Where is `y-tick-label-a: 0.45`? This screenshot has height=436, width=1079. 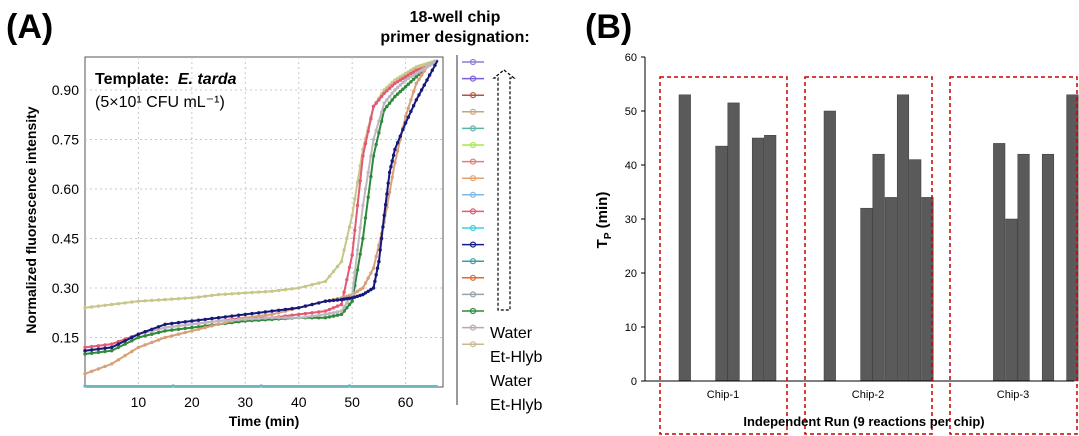
y-tick-label-a: 0.45 is located at coordinates (65, 239).